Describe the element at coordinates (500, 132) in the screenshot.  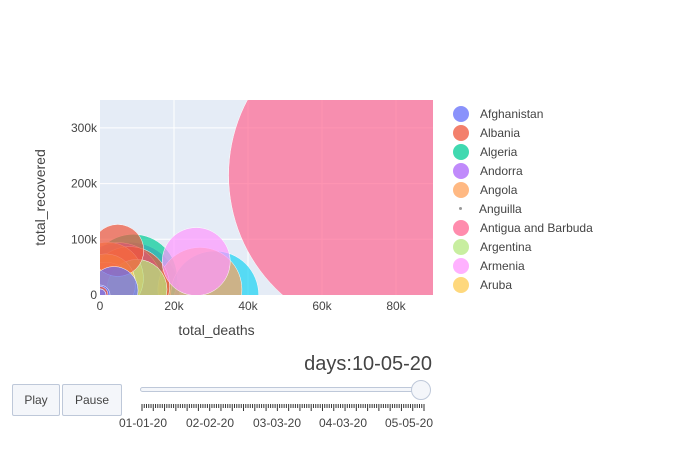
I see `legend-label: Albania` at that location.